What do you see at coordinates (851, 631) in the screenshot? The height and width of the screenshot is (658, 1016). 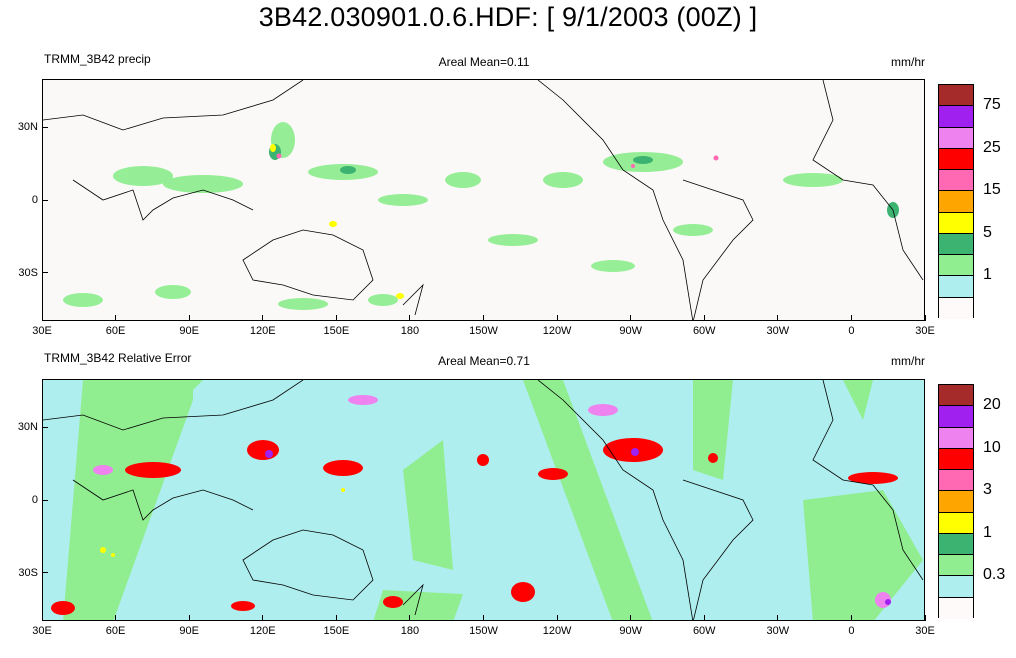 I see `relerr-x-tick-label: 0` at bounding box center [851, 631].